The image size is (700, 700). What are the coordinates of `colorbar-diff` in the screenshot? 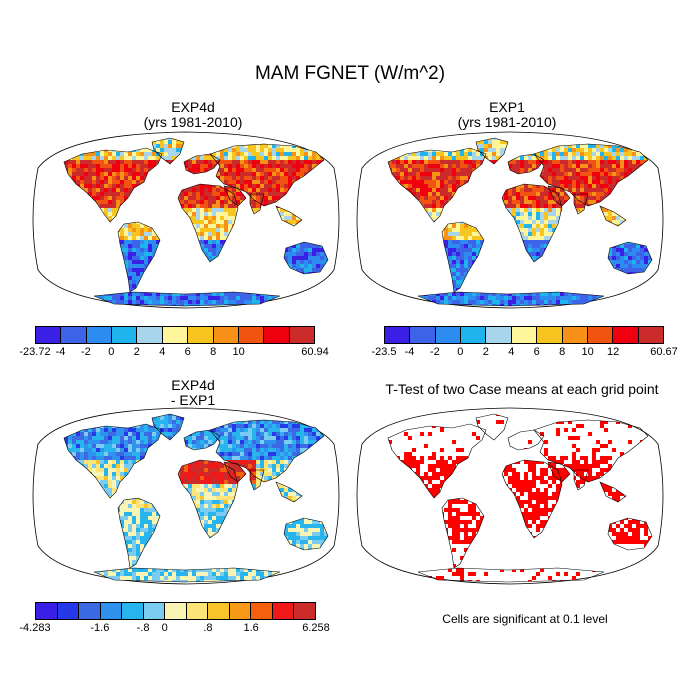 It's located at (175, 611).